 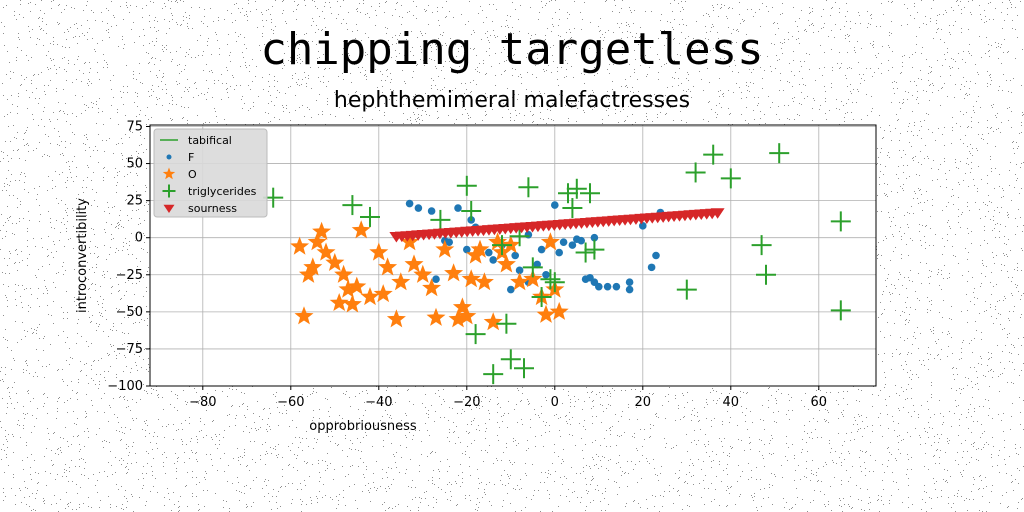 I want to click on legend-label: triglycerides, so click(x=222, y=191).